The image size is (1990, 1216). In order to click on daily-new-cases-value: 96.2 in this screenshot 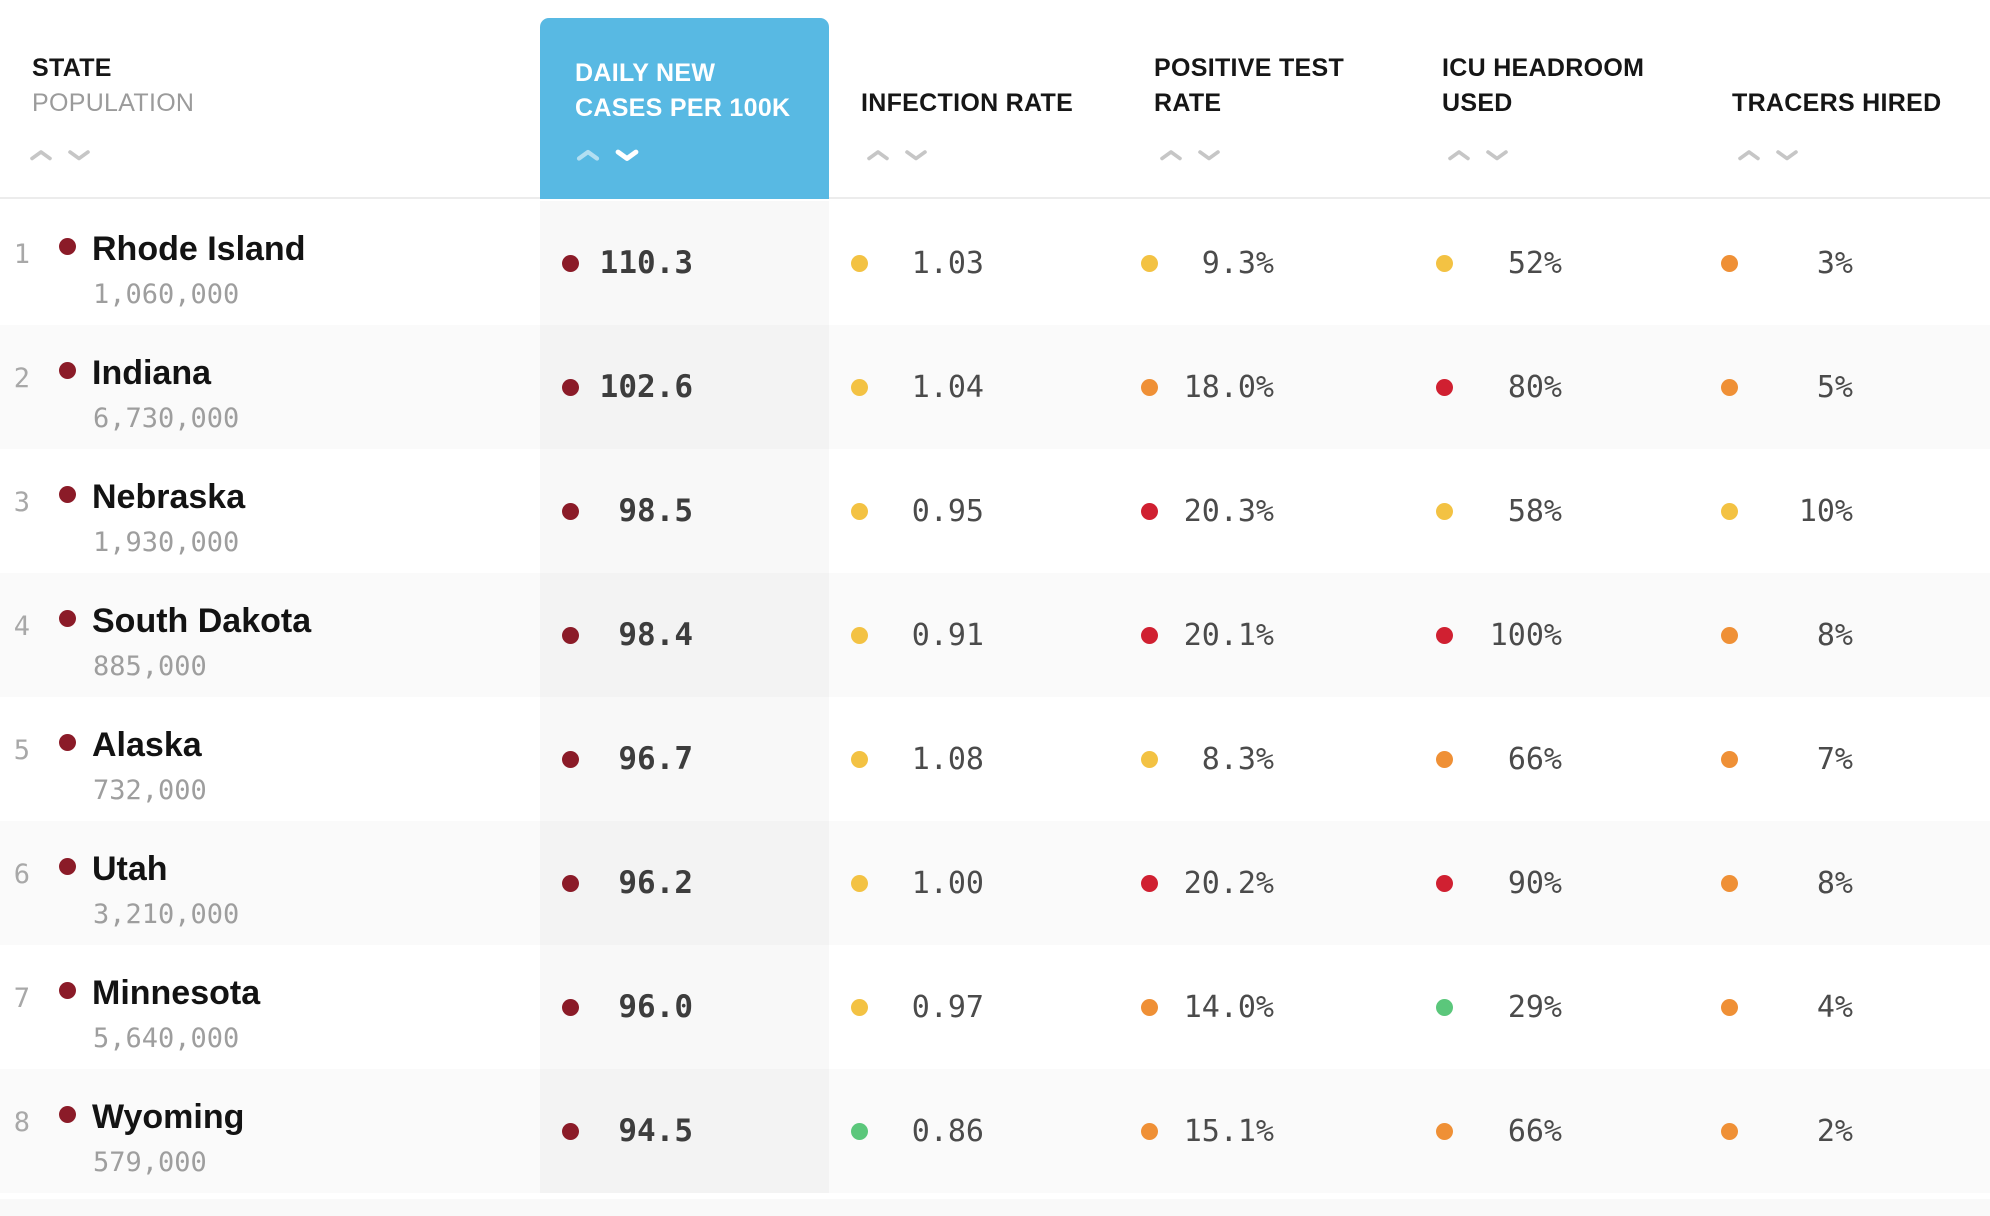, I will do `click(655, 883)`.